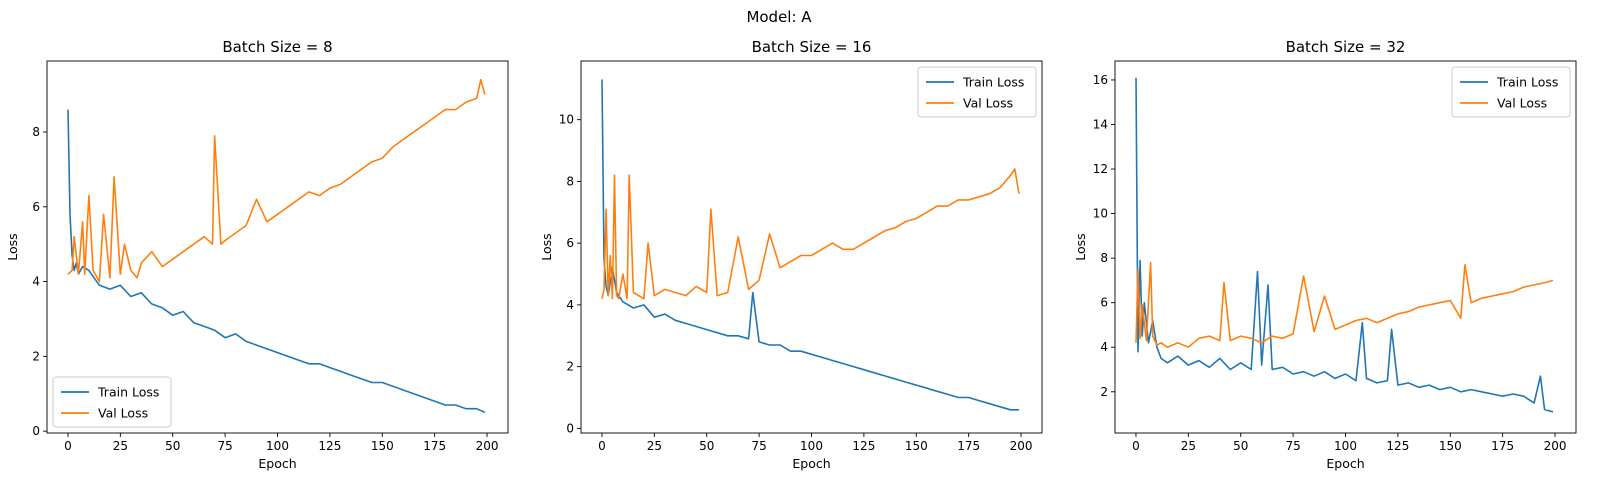  I want to click on y-tick-label: 16, so click(1100, 80).